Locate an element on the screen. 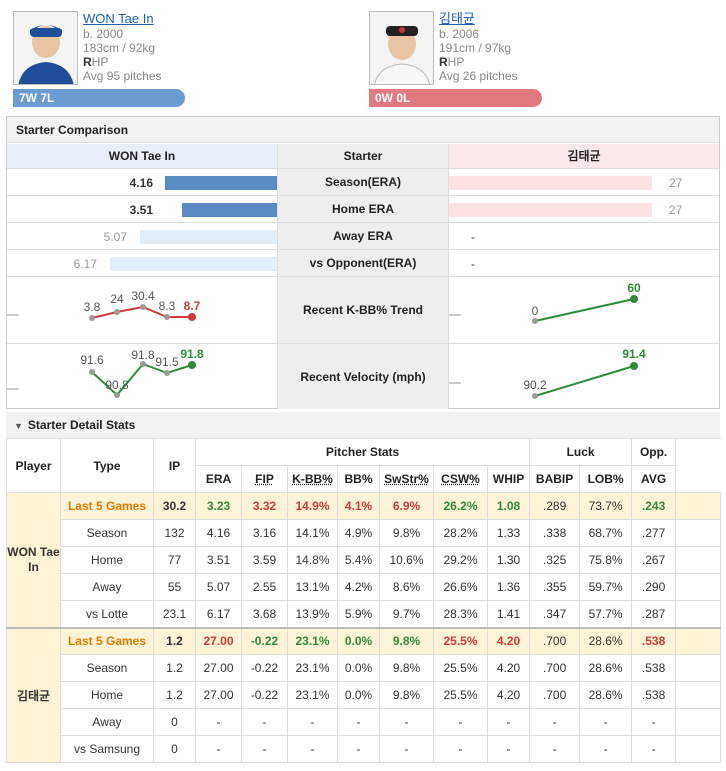 This screenshot has height=771, width=726. lob-cell: 28.6% is located at coordinates (606, 668).